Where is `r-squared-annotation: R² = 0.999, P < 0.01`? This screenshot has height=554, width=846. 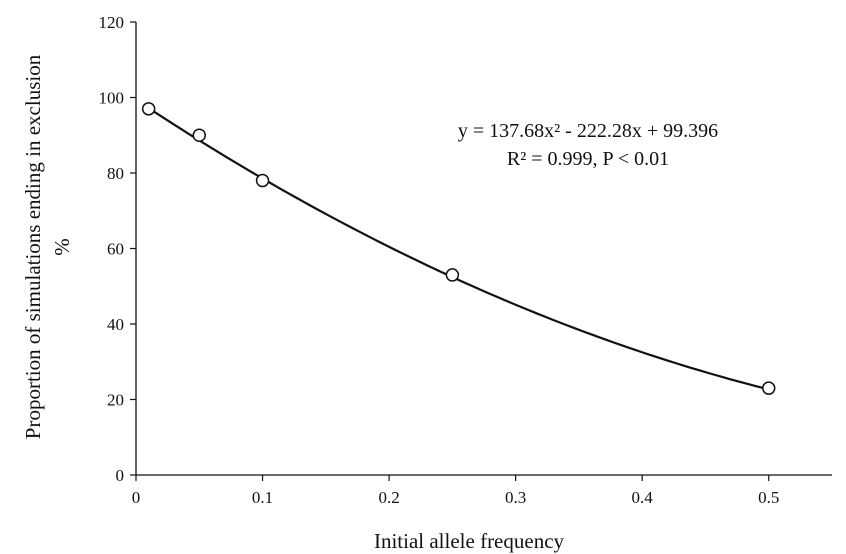
r-squared-annotation: R² = 0.999, P < 0.01 is located at coordinates (588, 159).